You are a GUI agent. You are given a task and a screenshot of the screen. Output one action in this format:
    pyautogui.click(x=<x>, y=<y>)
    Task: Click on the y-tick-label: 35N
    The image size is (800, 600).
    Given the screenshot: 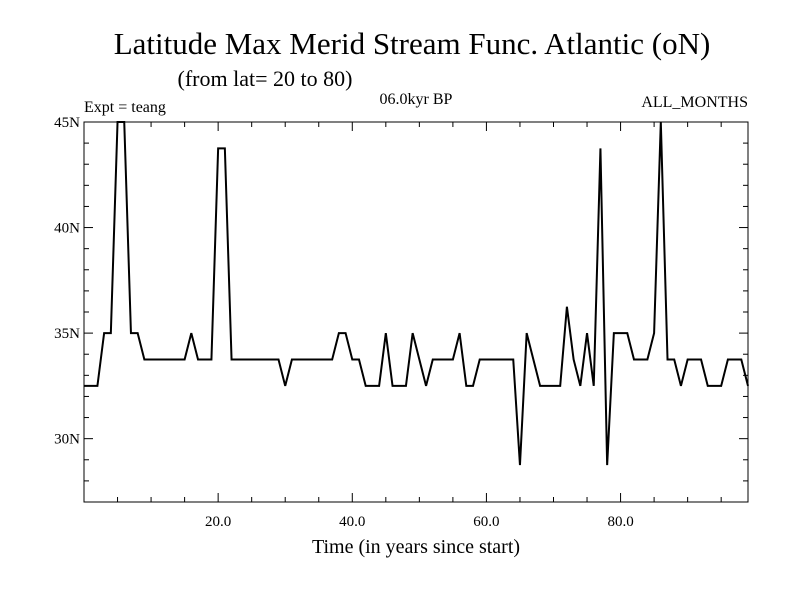 What is the action you would take?
    pyautogui.click(x=67, y=334)
    